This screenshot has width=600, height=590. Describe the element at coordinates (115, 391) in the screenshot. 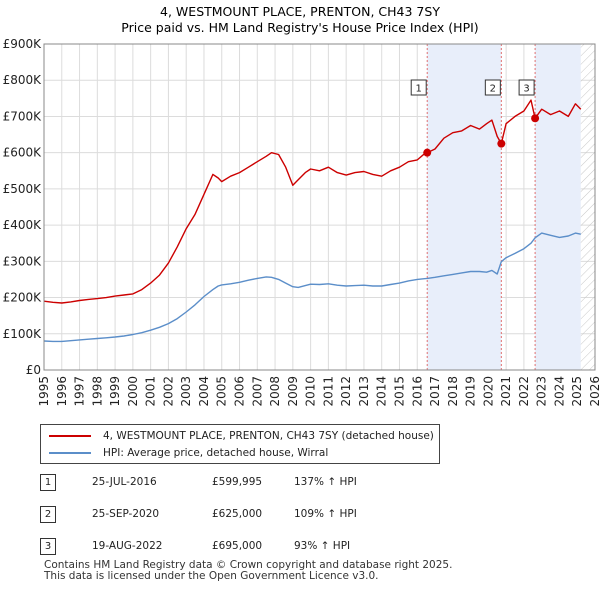

I see `x-tick-label: 1999` at that location.